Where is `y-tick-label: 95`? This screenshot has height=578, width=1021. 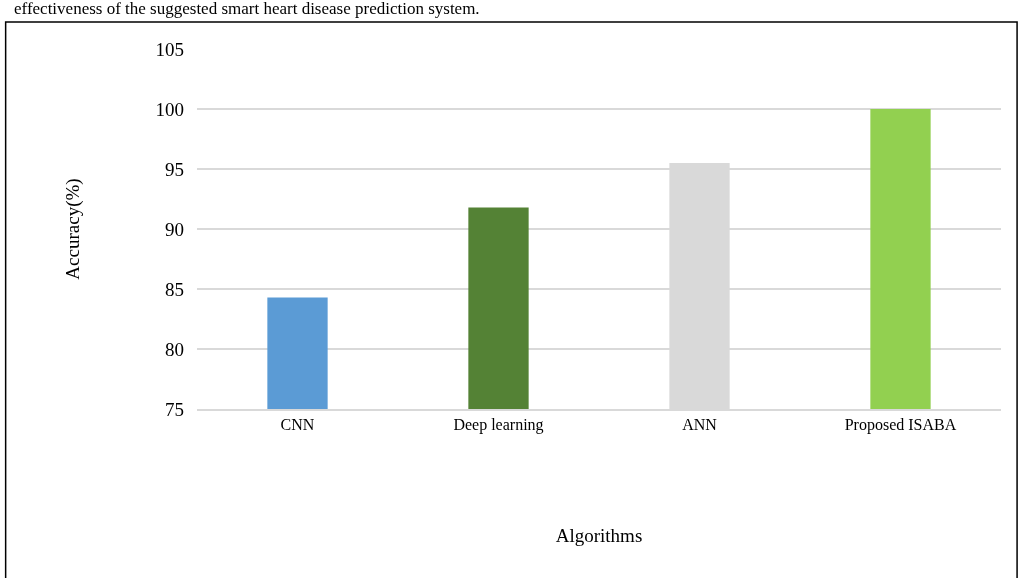 y-tick-label: 95 is located at coordinates (174, 169).